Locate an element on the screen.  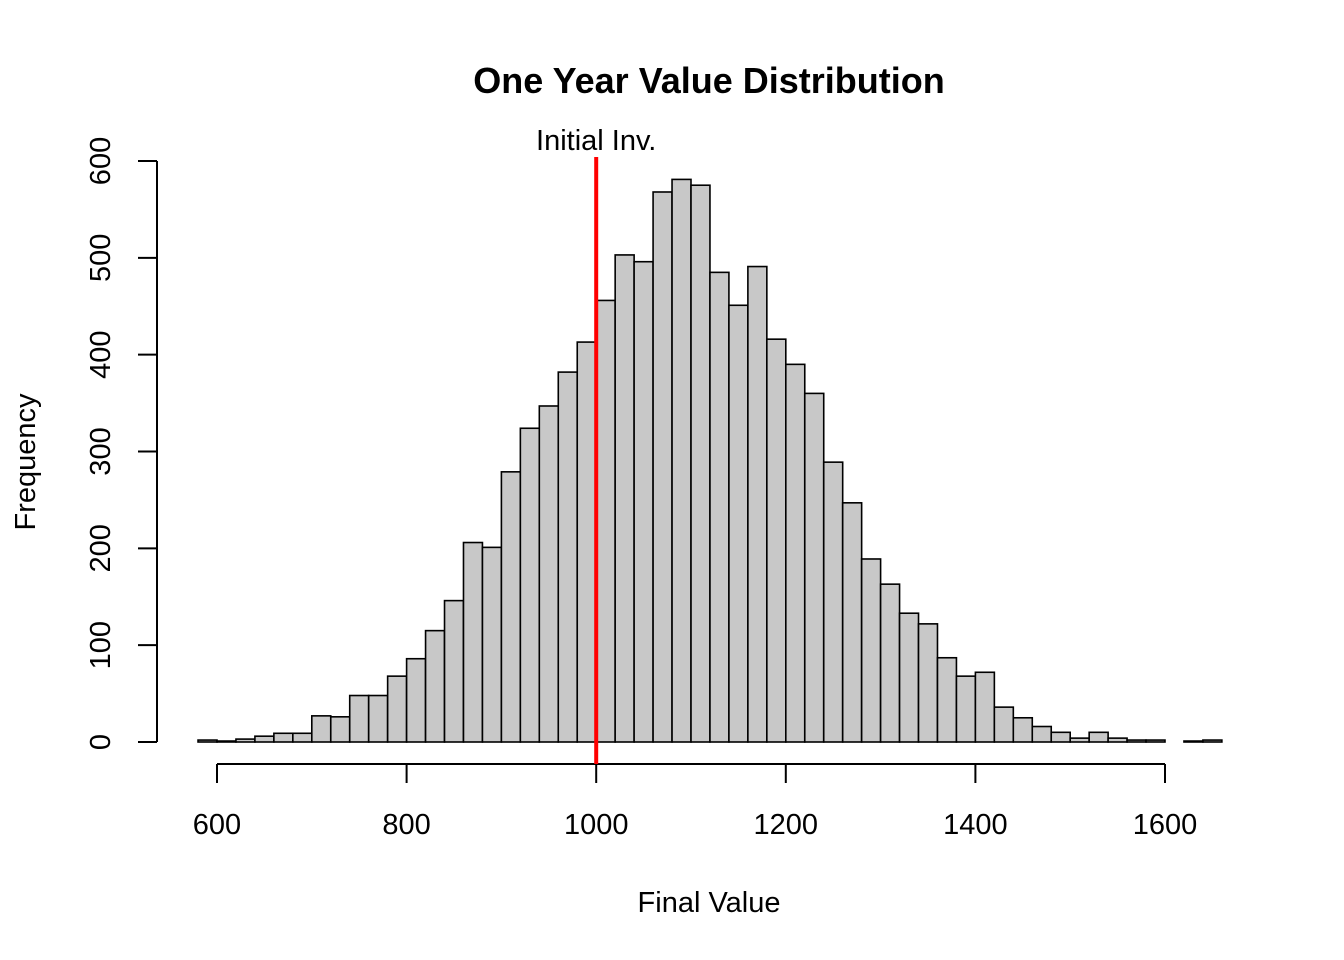
x-axis-label: Final Value is located at coordinates (709, 903).